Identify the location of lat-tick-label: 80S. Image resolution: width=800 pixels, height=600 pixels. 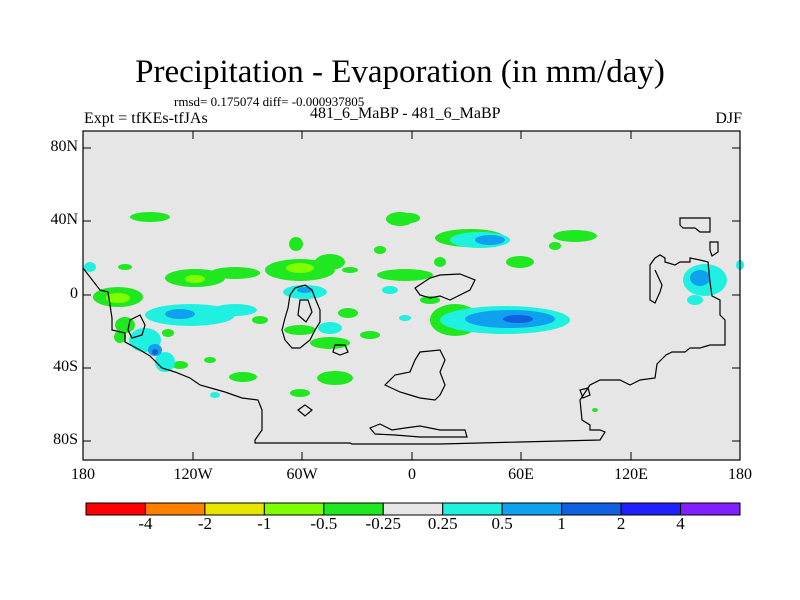
(65, 439).